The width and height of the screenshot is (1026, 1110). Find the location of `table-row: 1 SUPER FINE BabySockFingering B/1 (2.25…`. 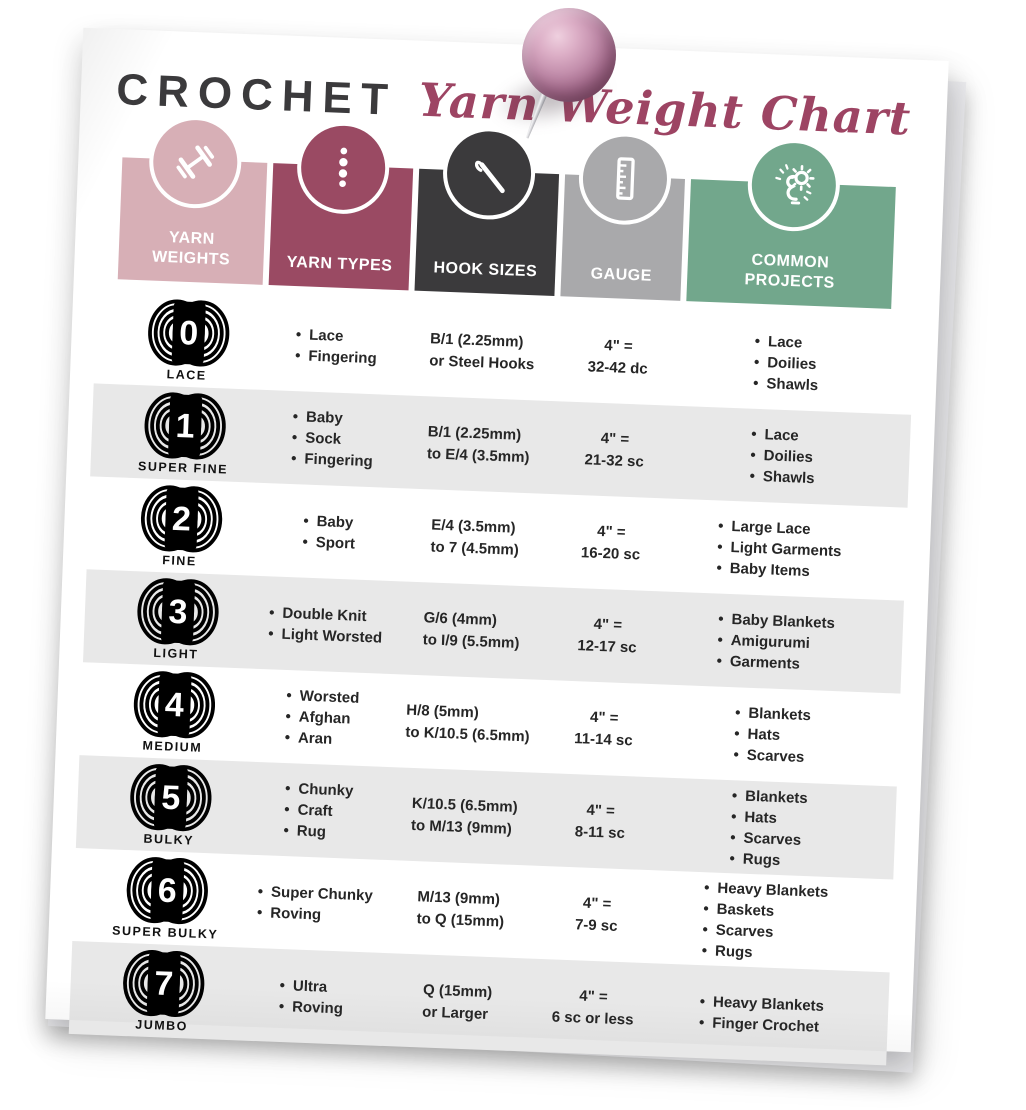

table-row: 1 SUPER FINE BabySockFingering B/1 (2.25… is located at coordinates (501, 445).